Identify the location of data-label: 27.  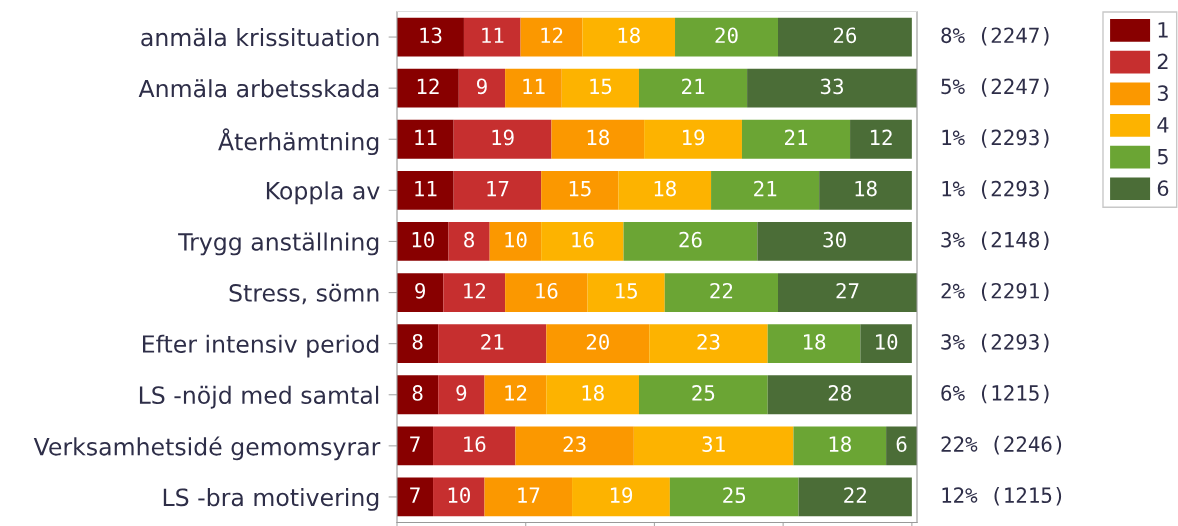
(847, 290).